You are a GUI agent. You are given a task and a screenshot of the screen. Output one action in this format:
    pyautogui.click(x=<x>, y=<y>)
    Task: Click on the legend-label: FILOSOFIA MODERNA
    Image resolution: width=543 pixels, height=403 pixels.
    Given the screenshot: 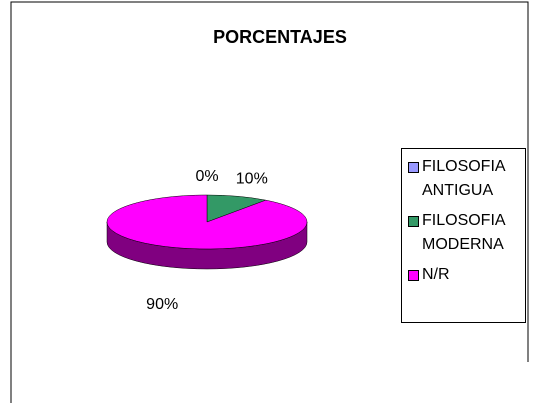 What is the action you would take?
    pyautogui.click(x=463, y=232)
    